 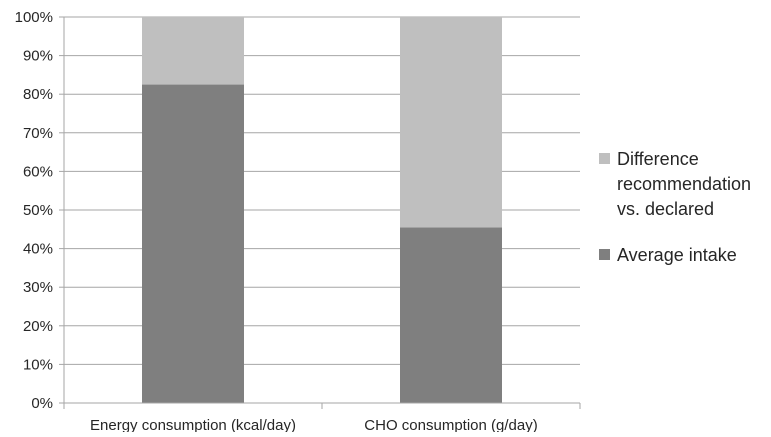 I want to click on y-tick-label: 20%, so click(x=38, y=326).